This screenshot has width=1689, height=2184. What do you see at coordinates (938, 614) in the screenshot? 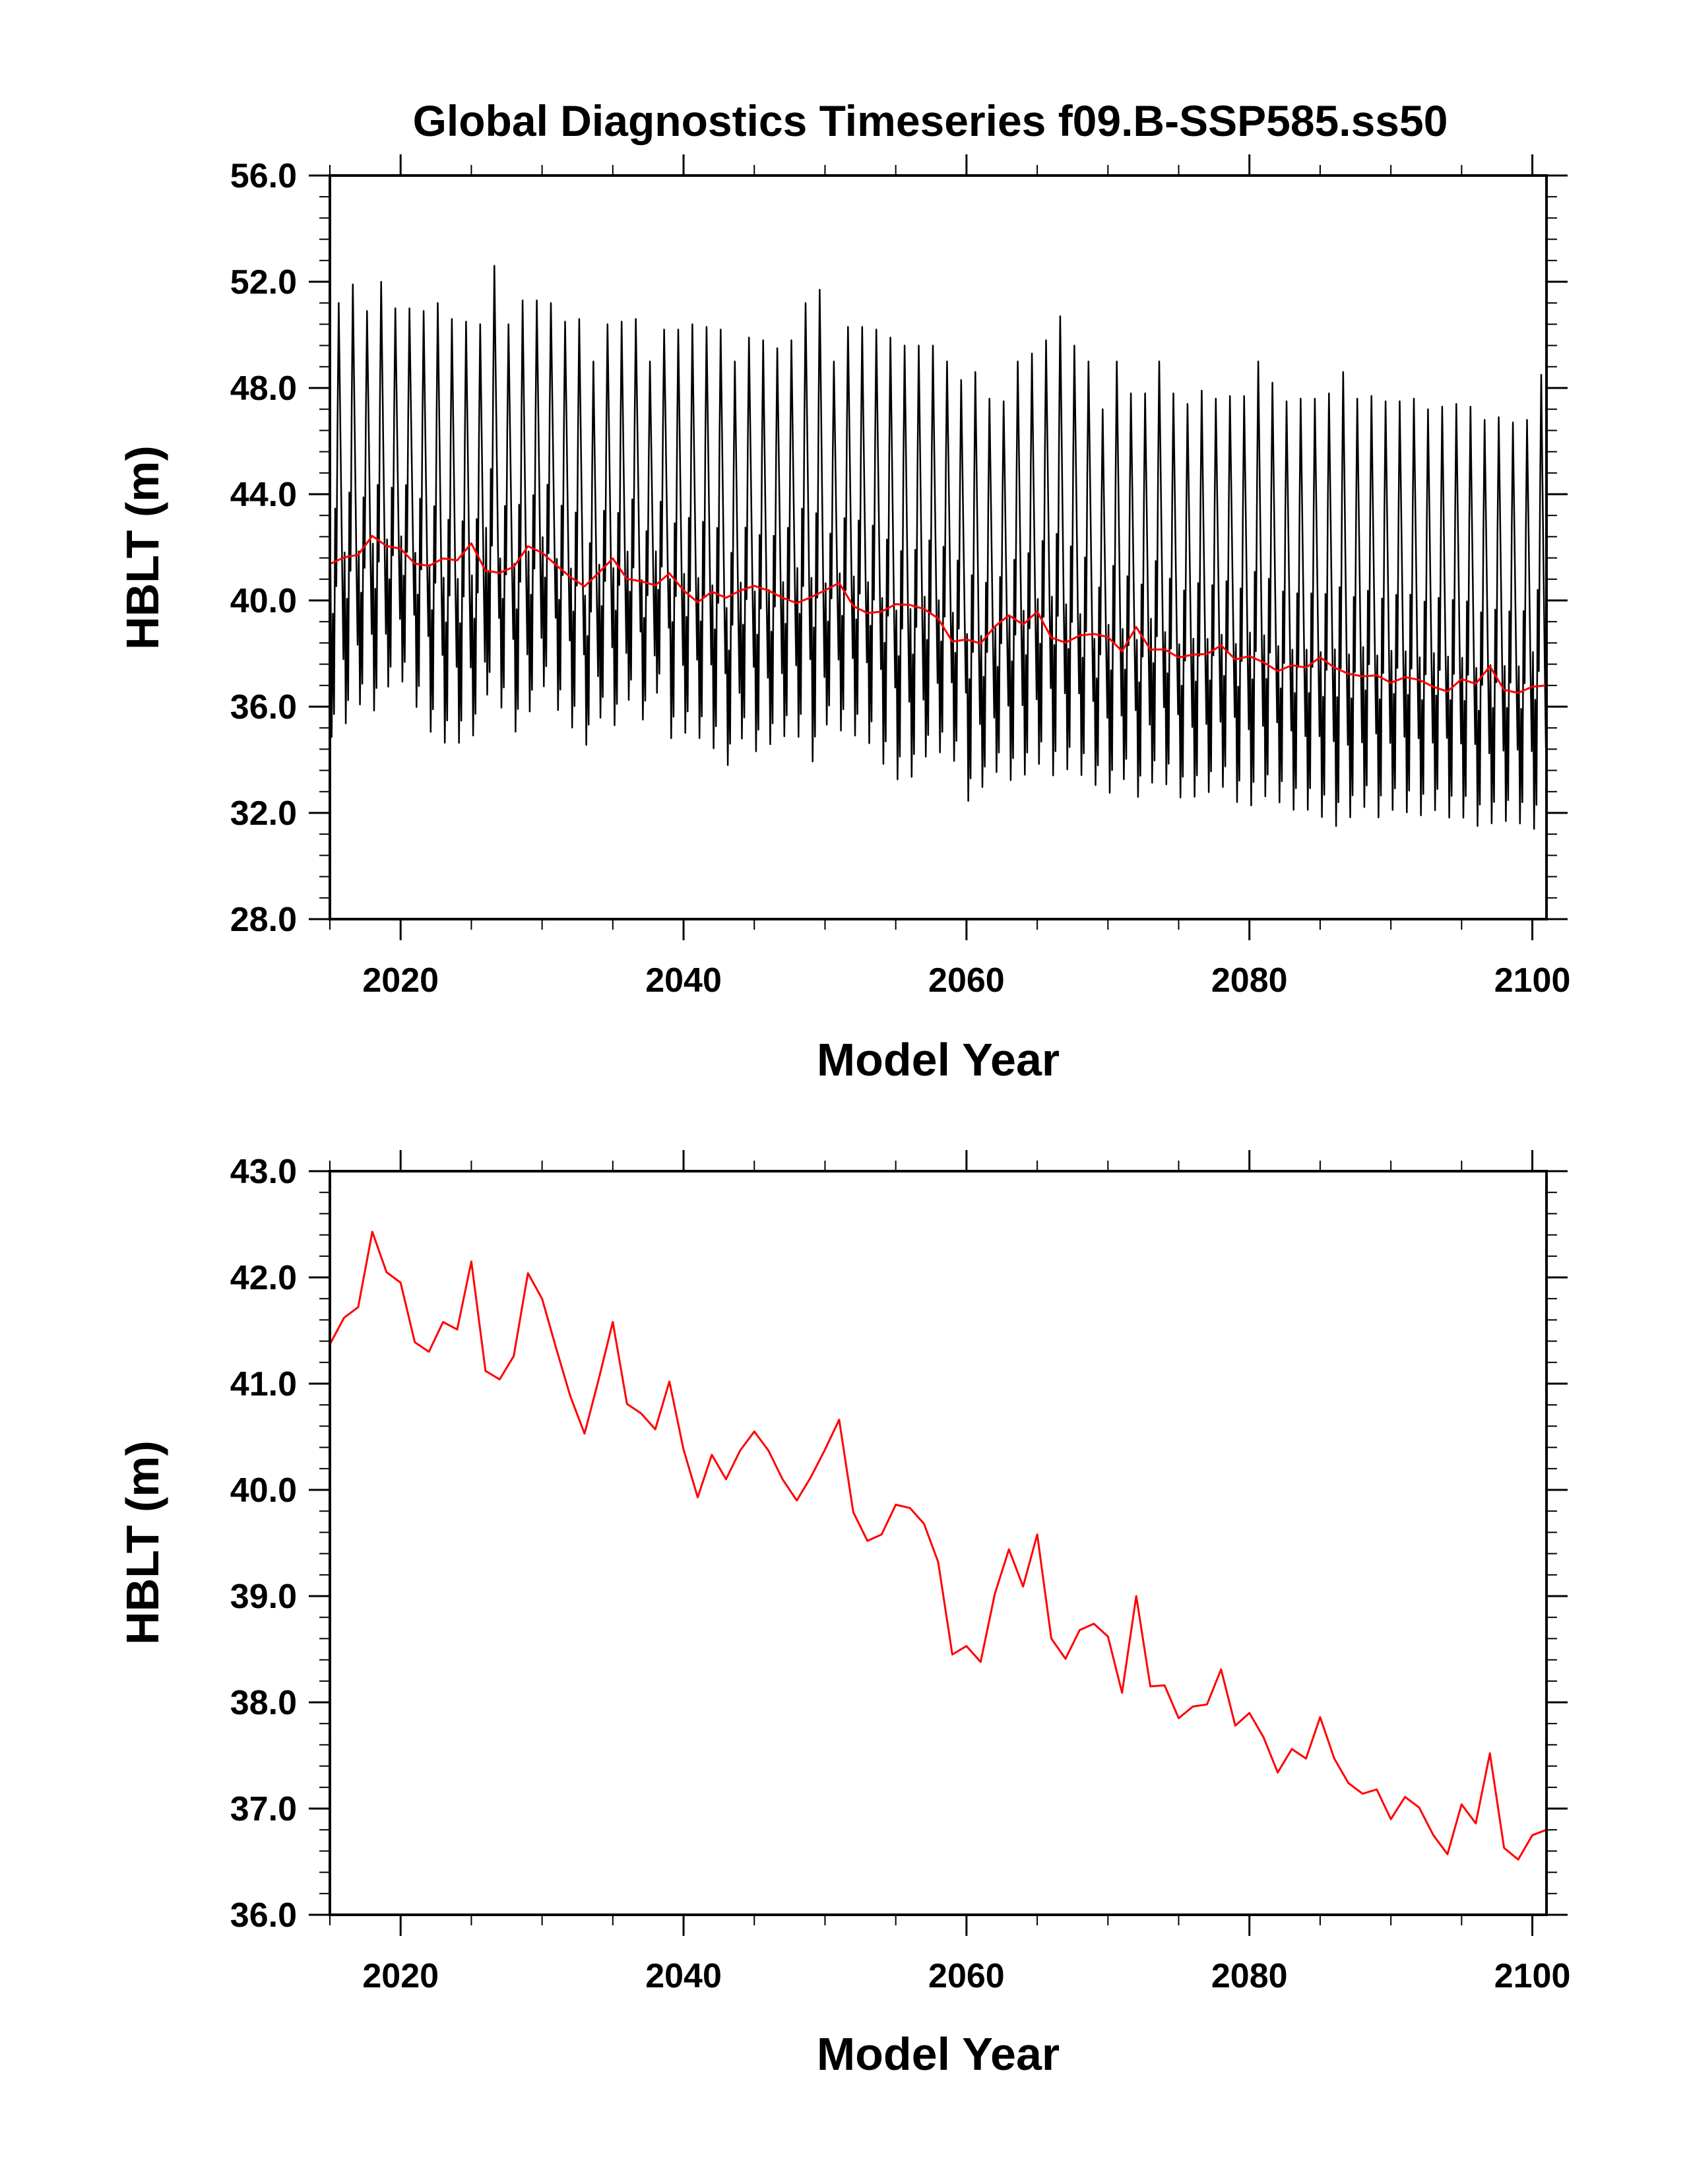
I see `series-line-annual-mean` at bounding box center [938, 614].